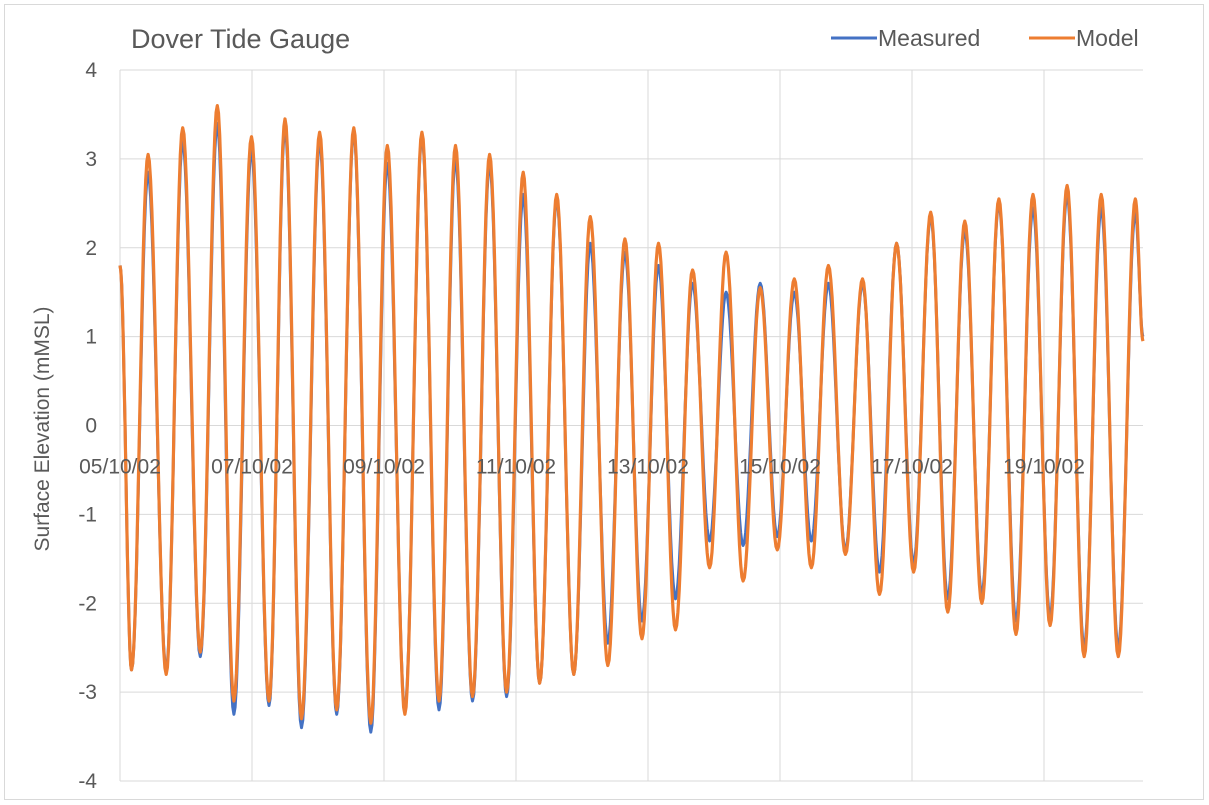 The height and width of the screenshot is (805, 1209). I want to click on chart-title: Dover Tide Gauge, so click(240, 39).